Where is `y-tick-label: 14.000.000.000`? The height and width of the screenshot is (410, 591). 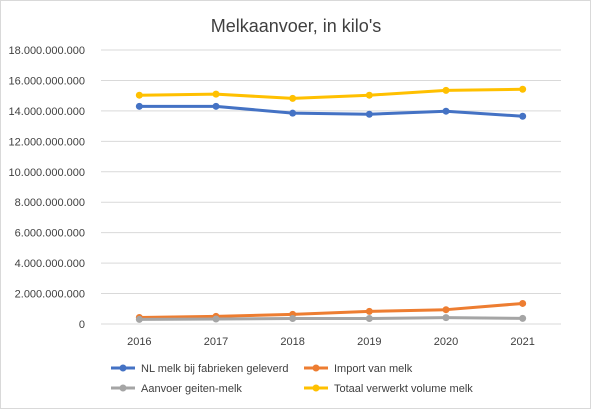
y-tick-label: 14.000.000.000 is located at coordinates (47, 112).